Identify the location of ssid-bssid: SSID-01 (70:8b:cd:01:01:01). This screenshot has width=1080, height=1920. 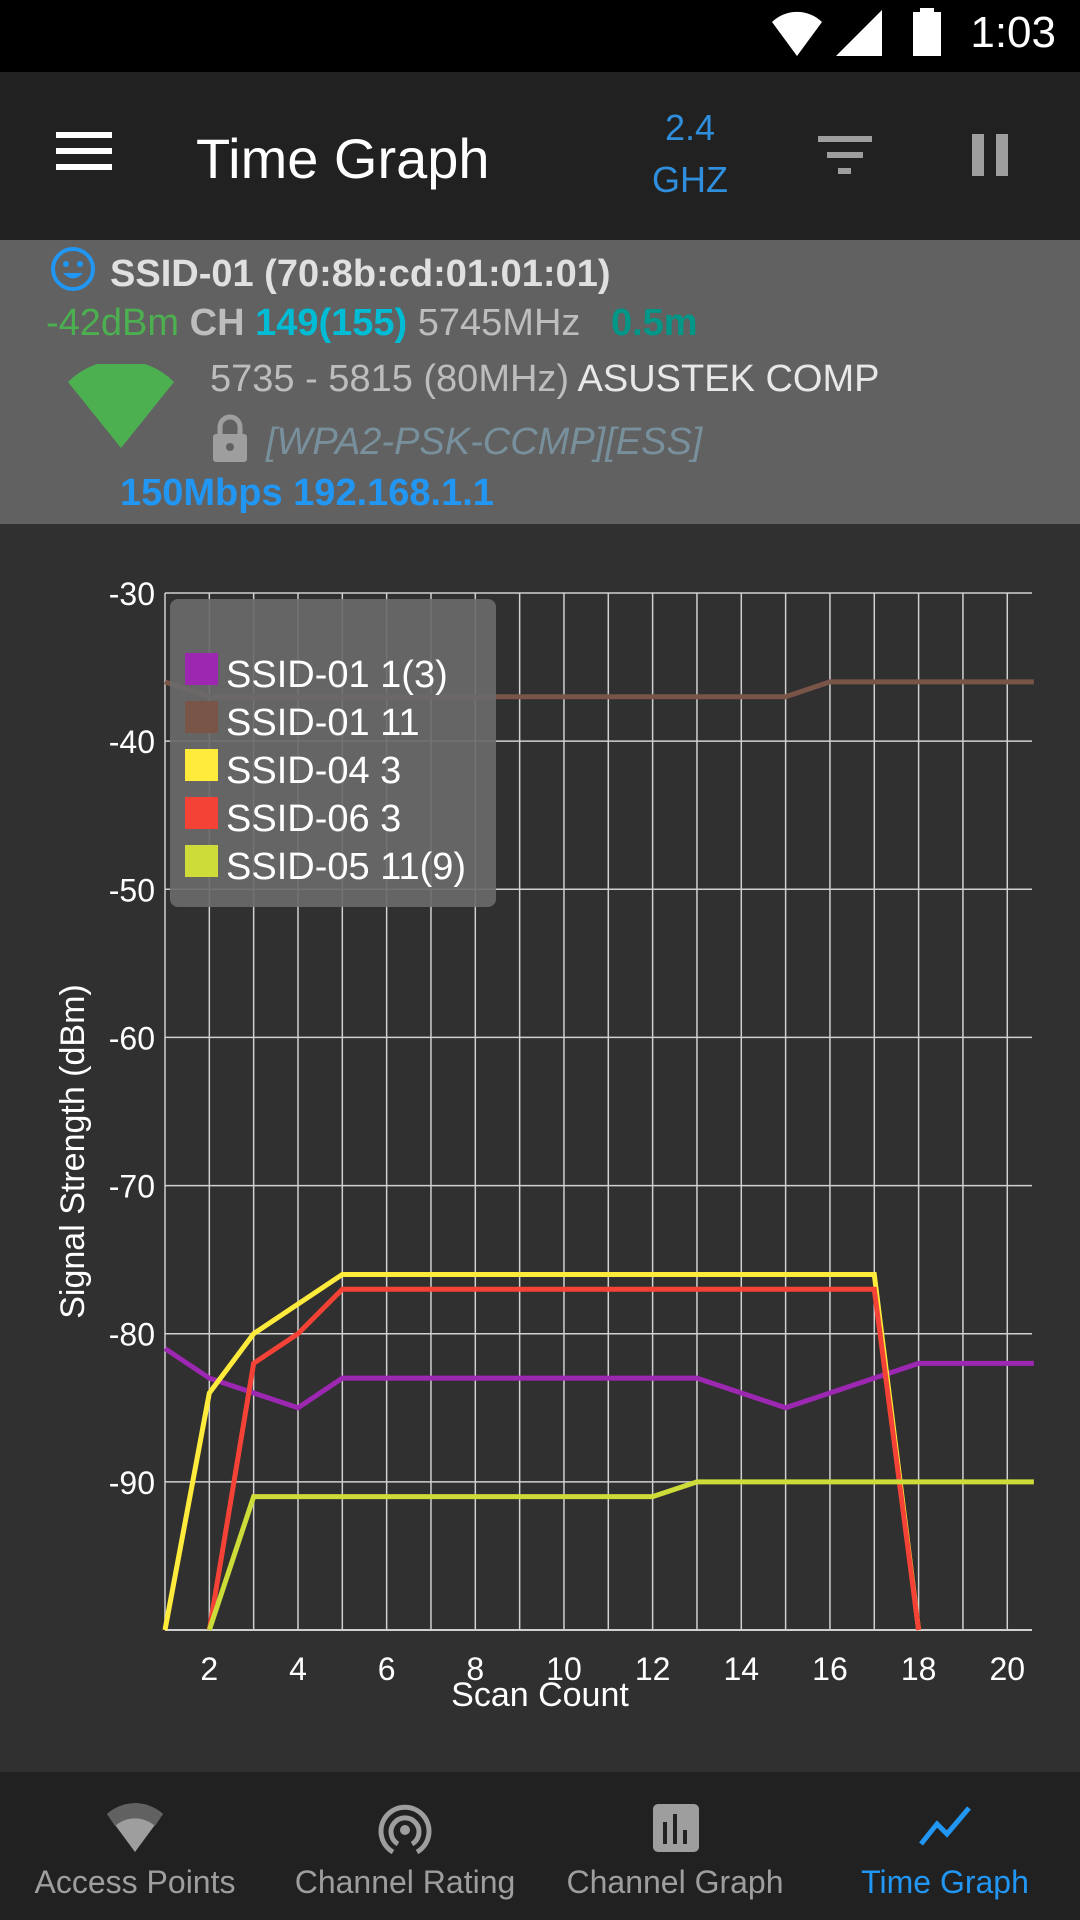
(360, 274).